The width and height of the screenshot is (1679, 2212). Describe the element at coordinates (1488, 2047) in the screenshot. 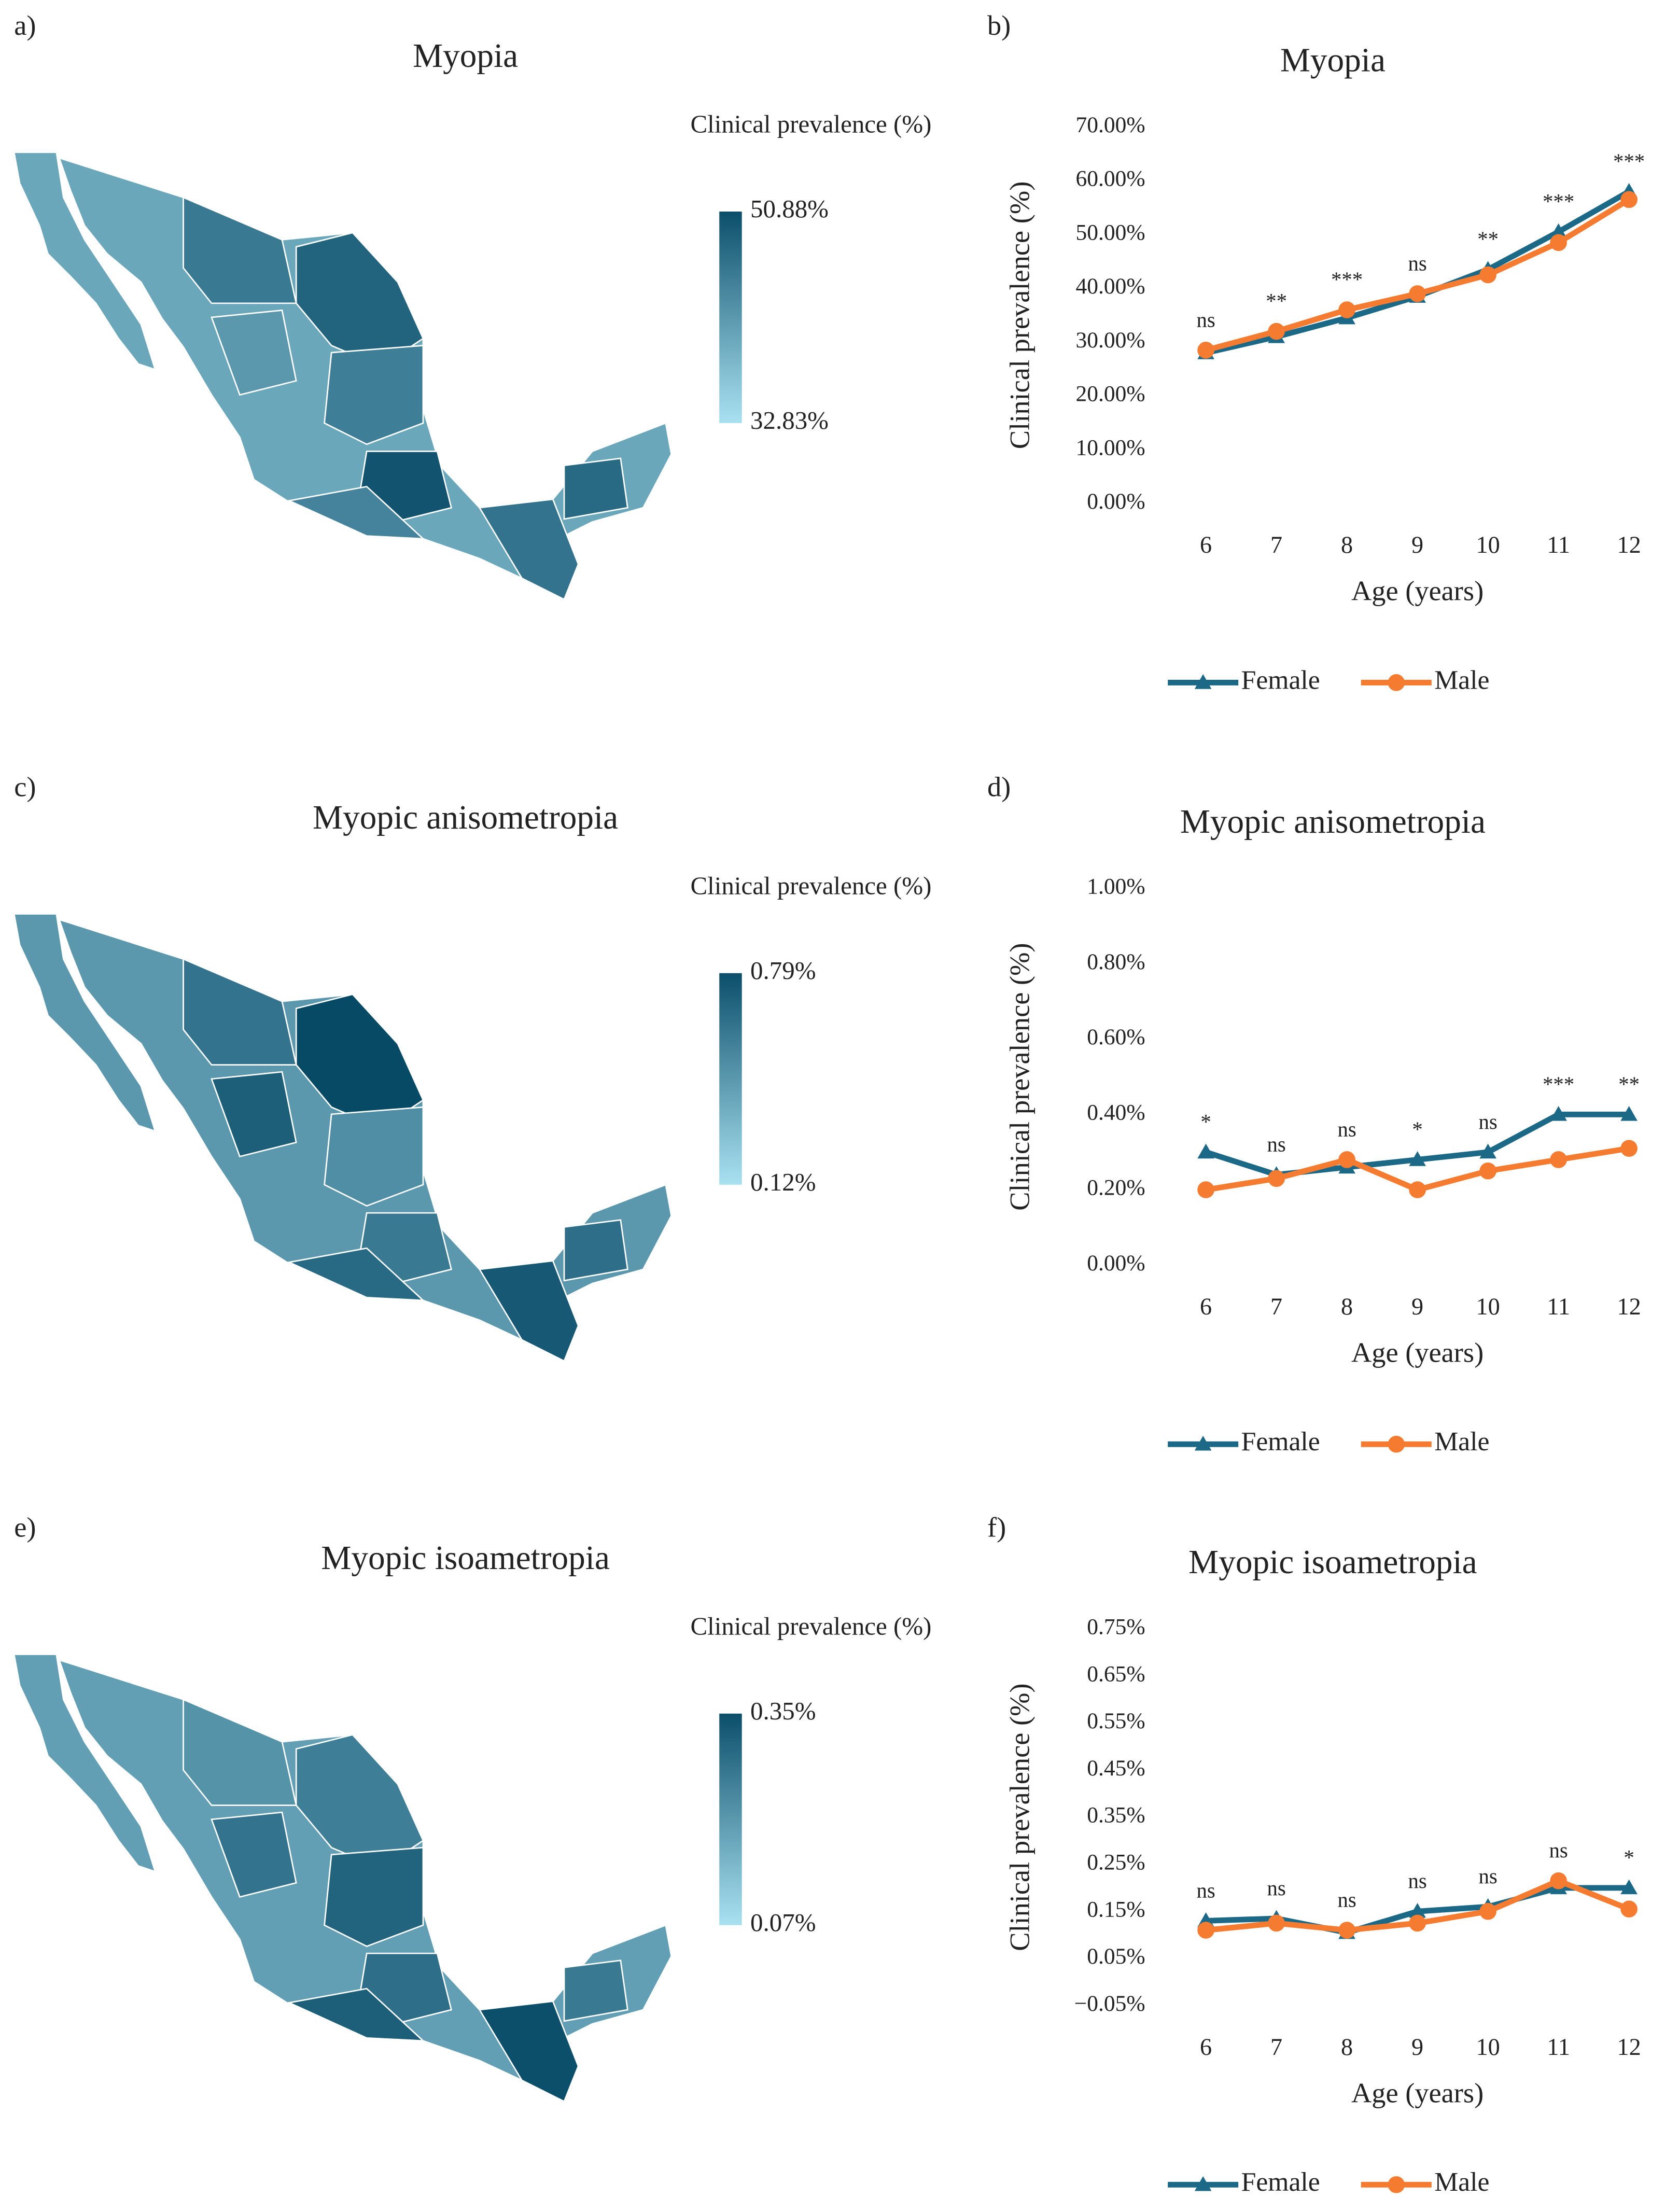

I see `x-tick-label: 10` at that location.